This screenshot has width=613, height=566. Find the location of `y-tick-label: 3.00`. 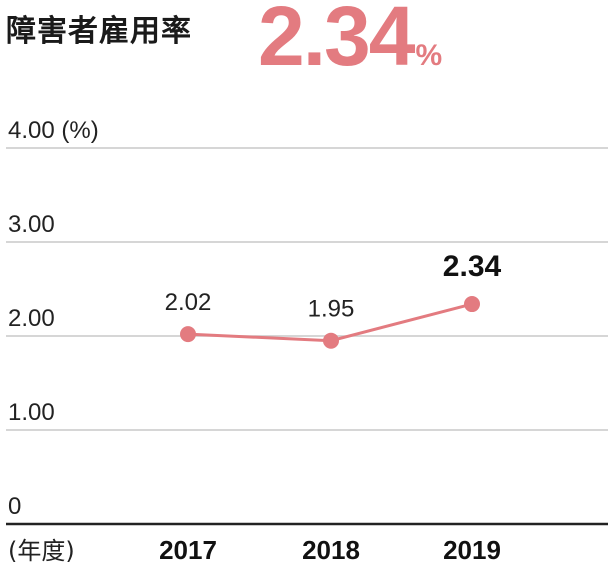

y-tick-label: 3.00 is located at coordinates (31, 224).